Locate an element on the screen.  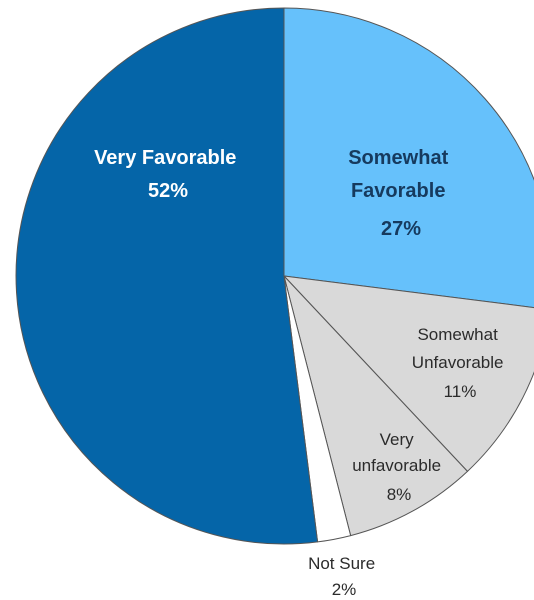
somewhat-unfavorable-label: Somewhat Unfavorable 11% is located at coordinates (460, 363).